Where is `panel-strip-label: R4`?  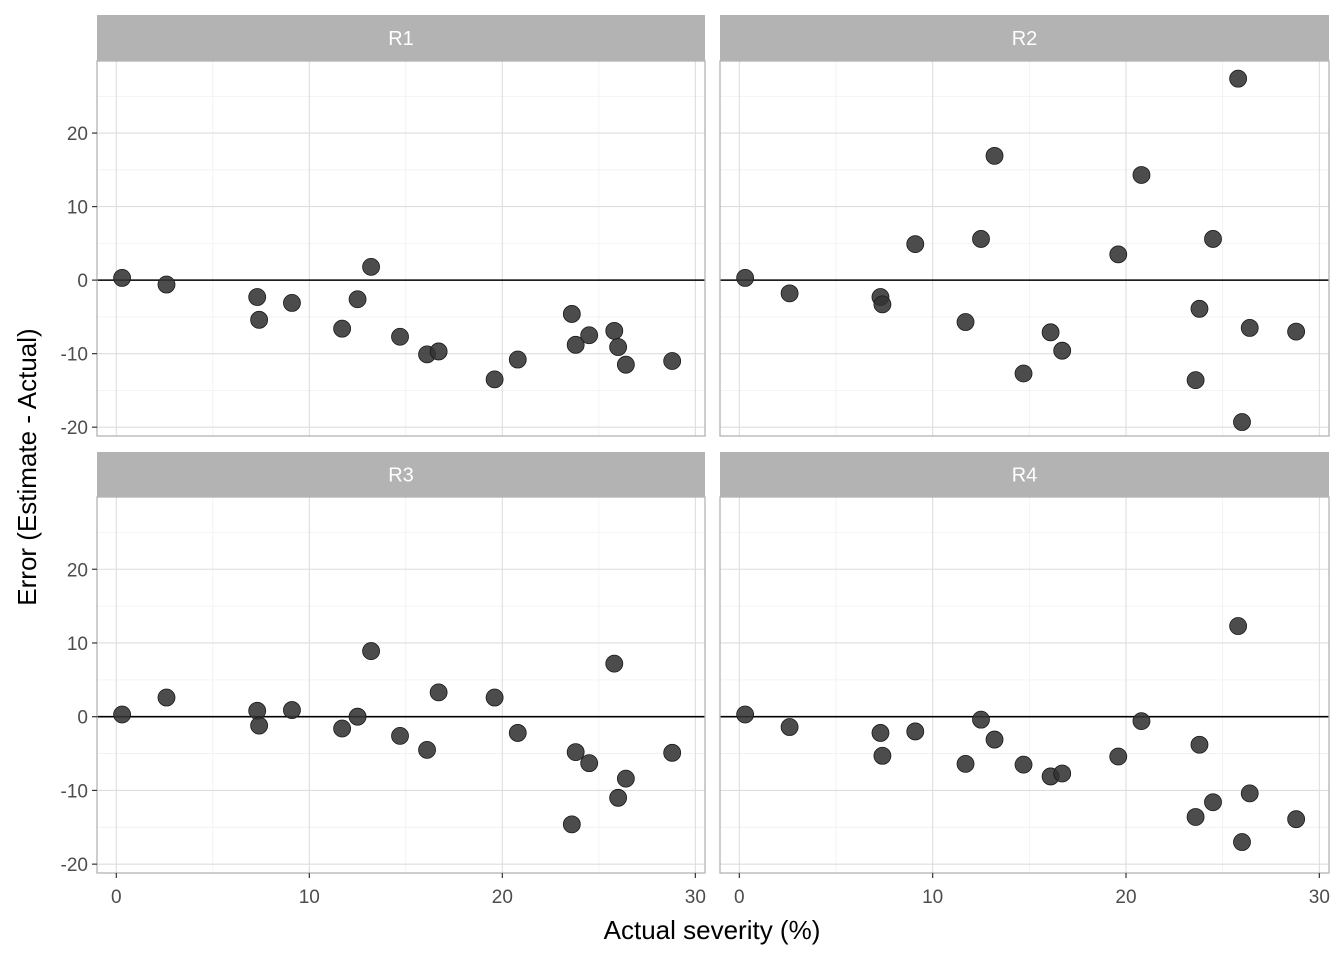
panel-strip-label: R4 is located at coordinates (1025, 476).